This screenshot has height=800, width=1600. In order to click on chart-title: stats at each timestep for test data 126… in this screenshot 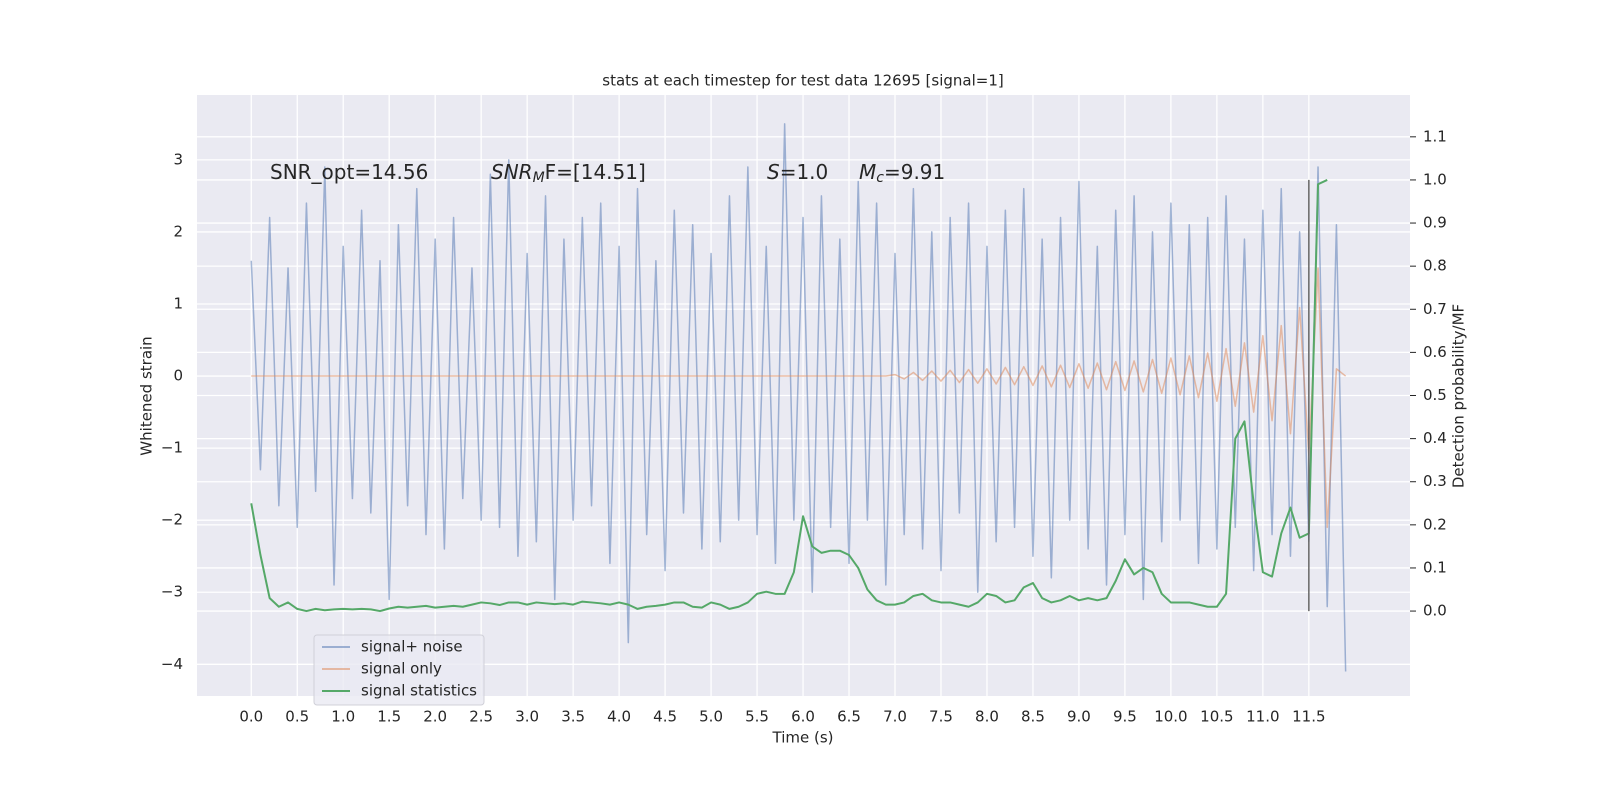, I will do `click(802, 81)`.